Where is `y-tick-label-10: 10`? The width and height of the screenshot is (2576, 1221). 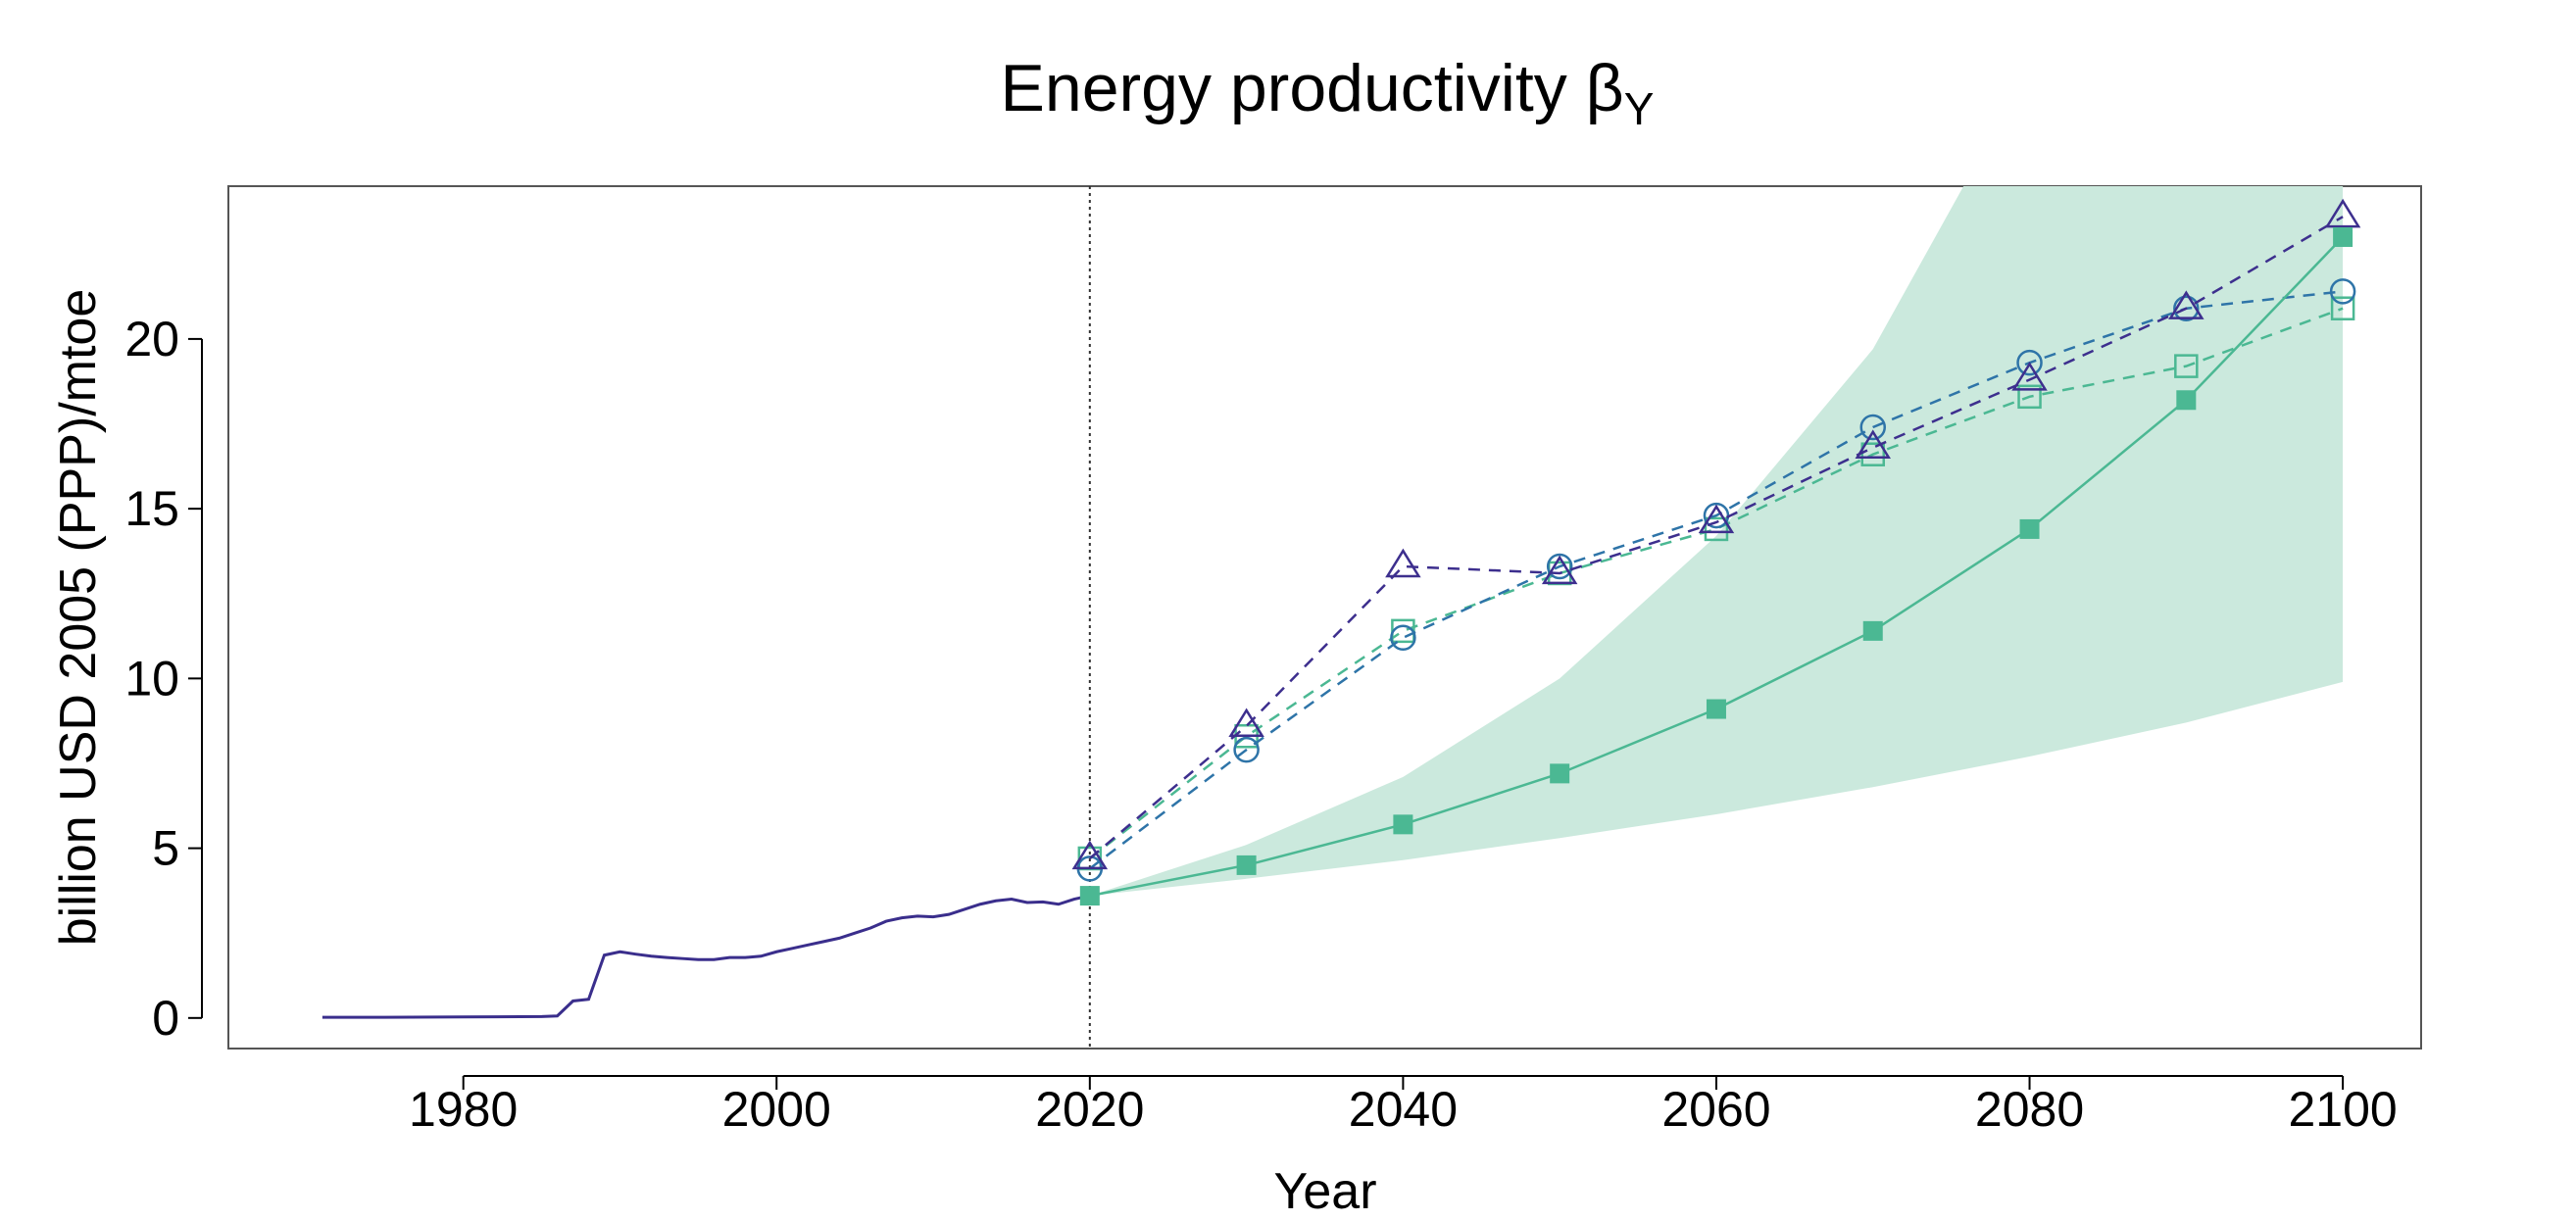 y-tick-label-10: 10 is located at coordinates (151, 678).